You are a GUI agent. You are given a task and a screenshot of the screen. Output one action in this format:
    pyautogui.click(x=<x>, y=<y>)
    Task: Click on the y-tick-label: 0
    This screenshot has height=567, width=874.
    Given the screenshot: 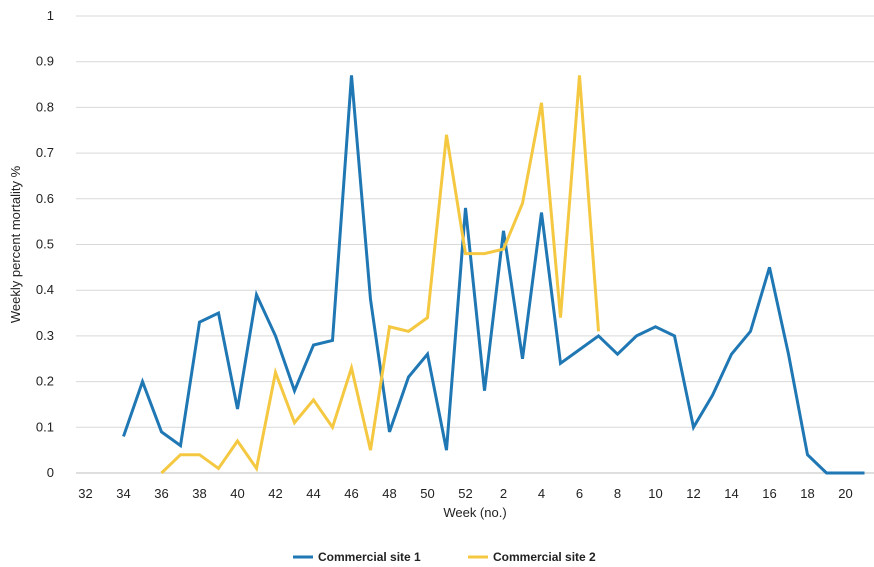 What is the action you would take?
    pyautogui.click(x=50, y=472)
    